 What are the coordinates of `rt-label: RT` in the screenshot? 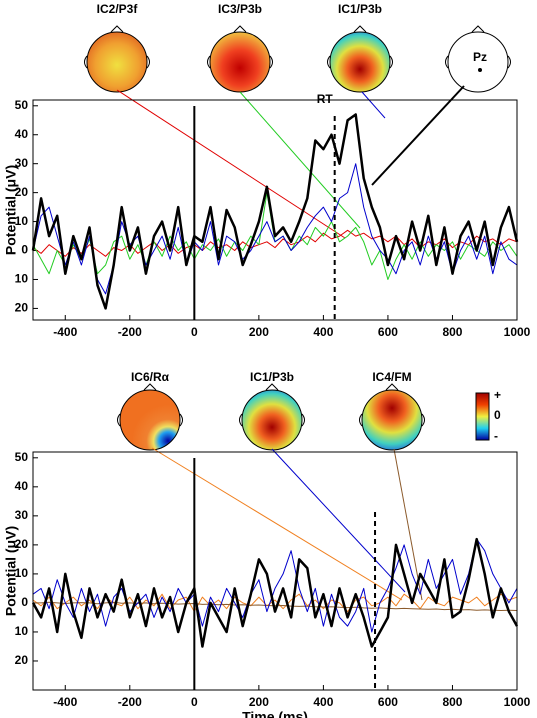 It's located at (325, 99).